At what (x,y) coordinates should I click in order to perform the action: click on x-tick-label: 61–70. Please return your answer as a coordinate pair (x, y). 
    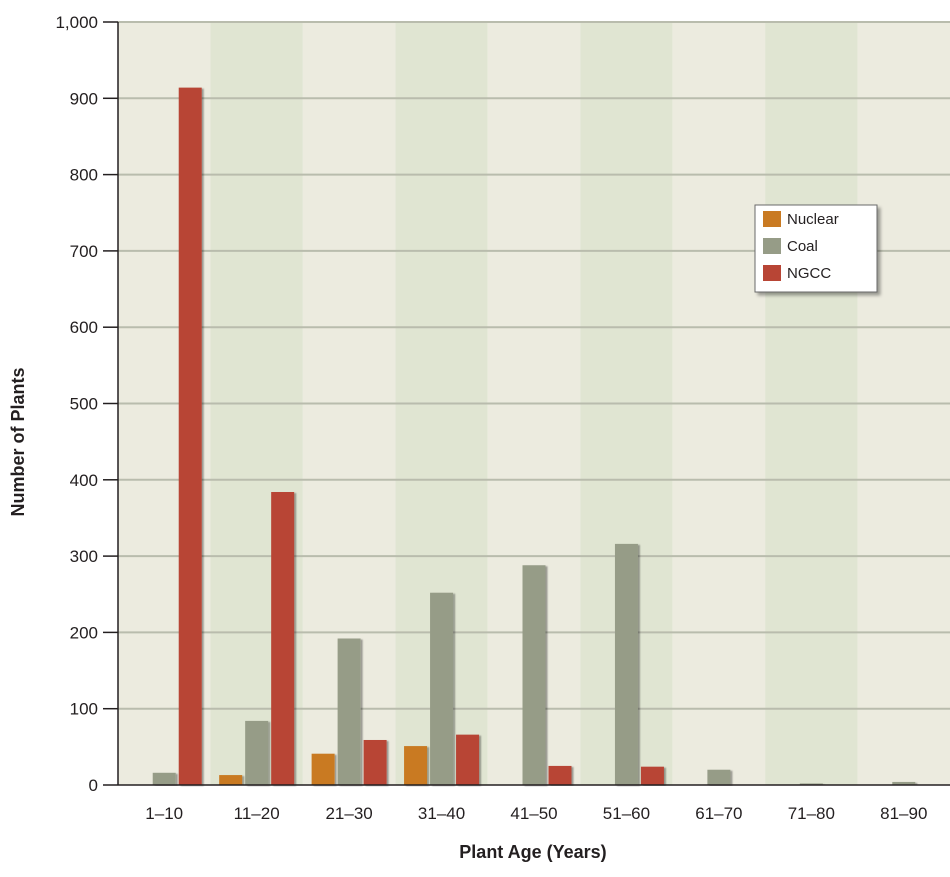
    Looking at the image, I should click on (718, 813).